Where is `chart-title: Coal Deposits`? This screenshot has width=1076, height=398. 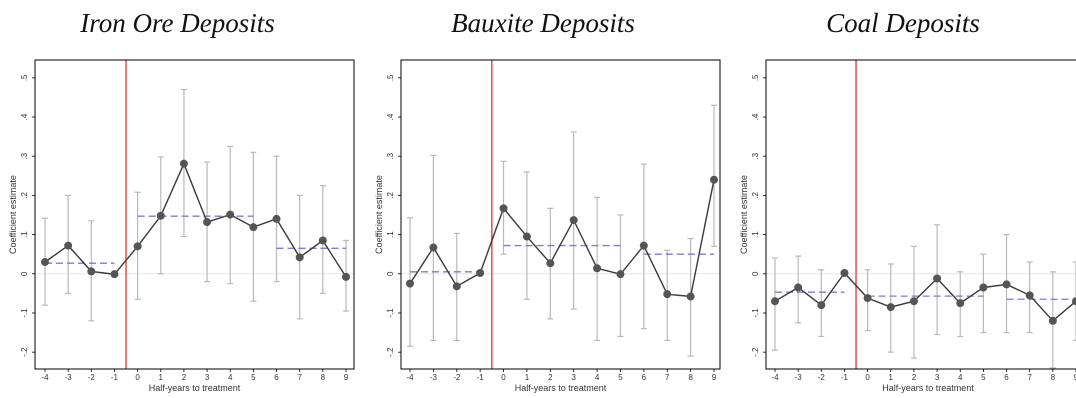
chart-title: Coal Deposits is located at coordinates (903, 23).